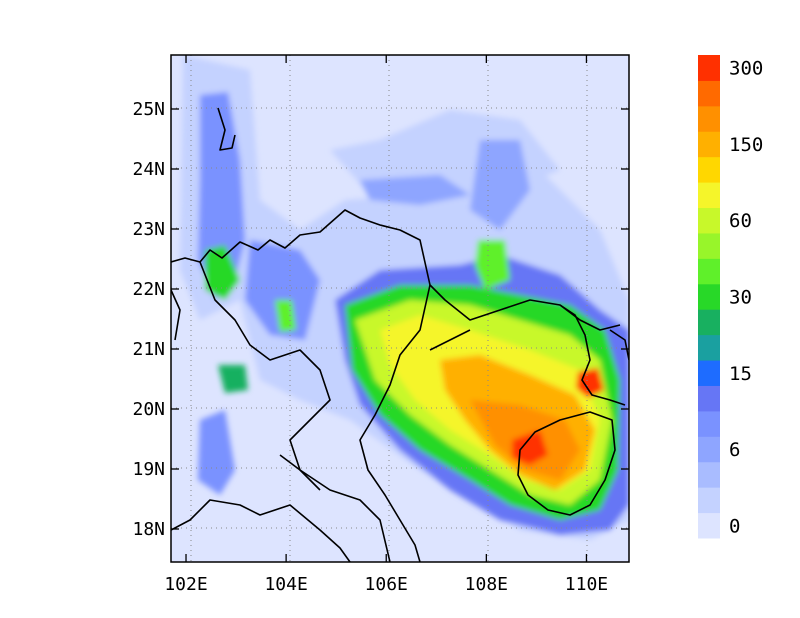 Image resolution: width=800 pixels, height=618 pixels. What do you see at coordinates (185, 584) in the screenshot?
I see `lon-tick-label: 102E` at bounding box center [185, 584].